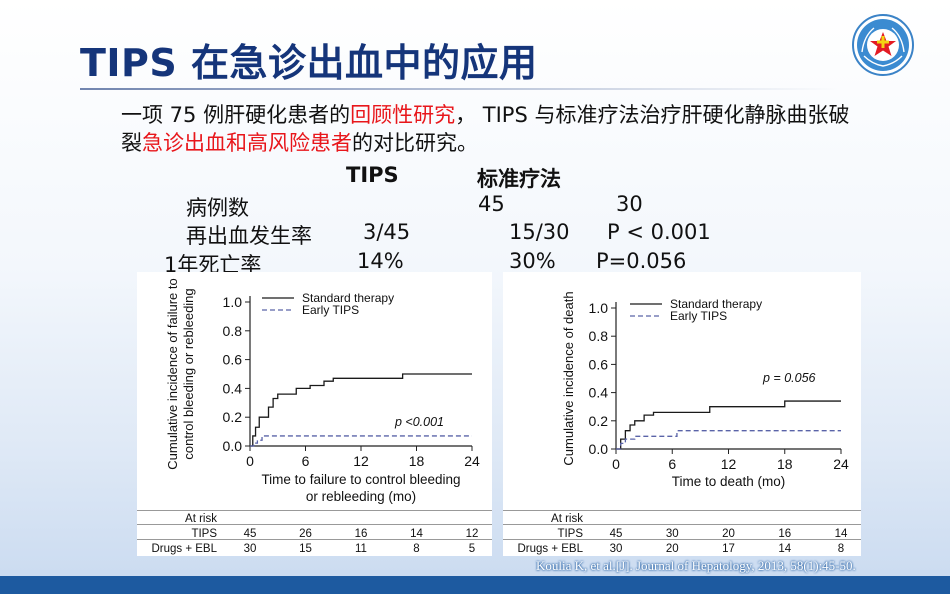  I want to click on stats-row2-label: 再出血发生率, so click(249, 236).